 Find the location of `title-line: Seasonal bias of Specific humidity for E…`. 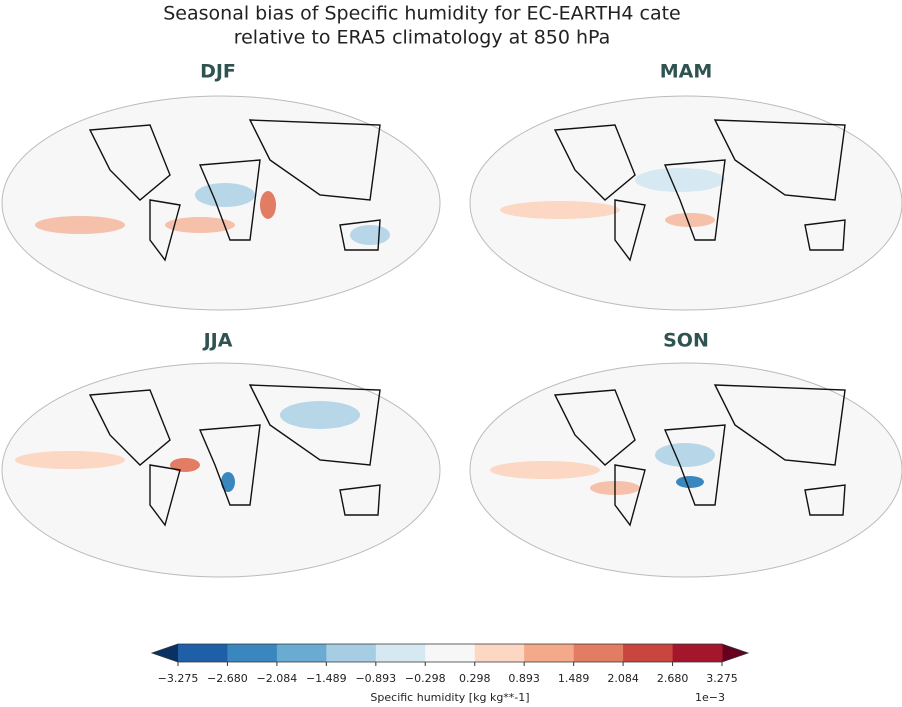

title-line: Seasonal bias of Specific humidity for E… is located at coordinates (422, 14).